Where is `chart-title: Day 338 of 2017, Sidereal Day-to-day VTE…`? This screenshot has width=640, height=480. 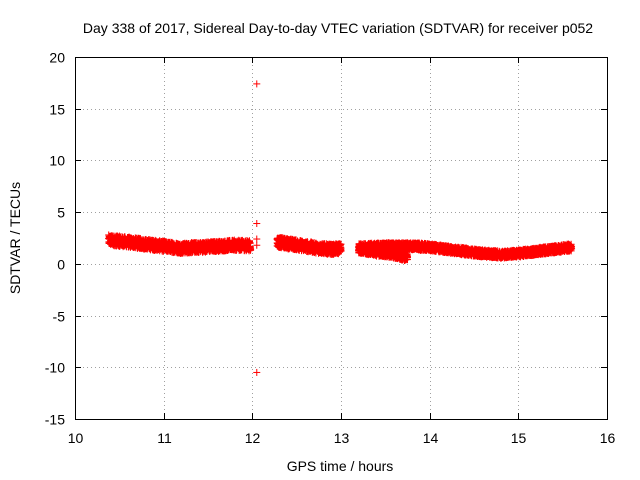 chart-title: Day 338 of 2017, Sidereal Day-to-day VTE… is located at coordinates (338, 28).